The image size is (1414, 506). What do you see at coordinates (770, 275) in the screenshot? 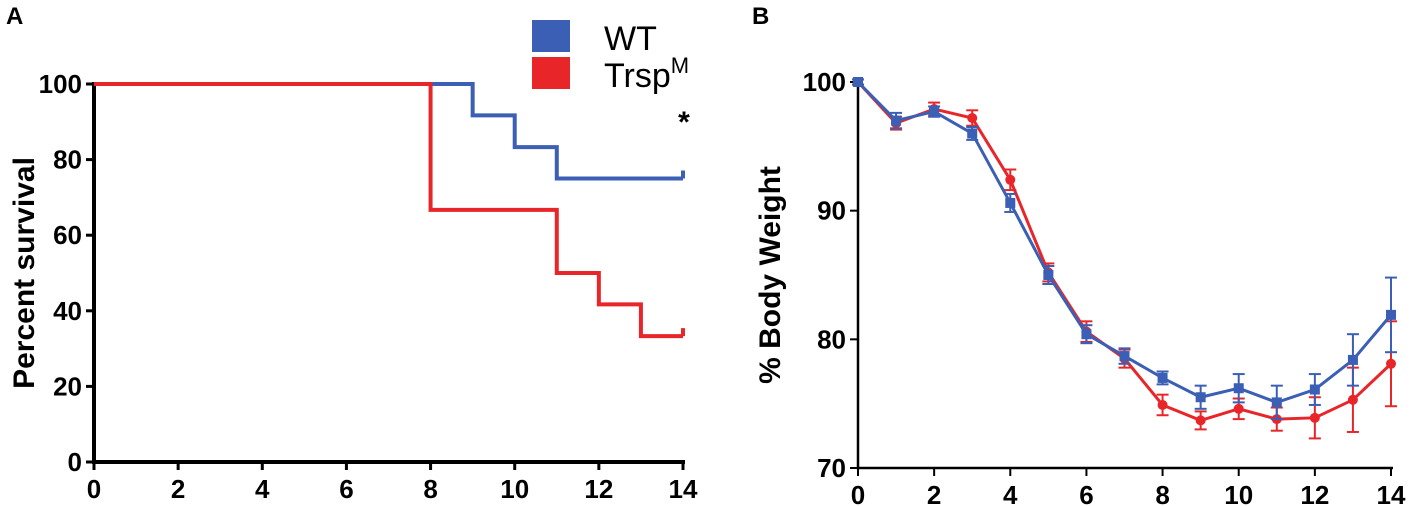
I see `y-axis-label: % Body Weight` at bounding box center [770, 275].